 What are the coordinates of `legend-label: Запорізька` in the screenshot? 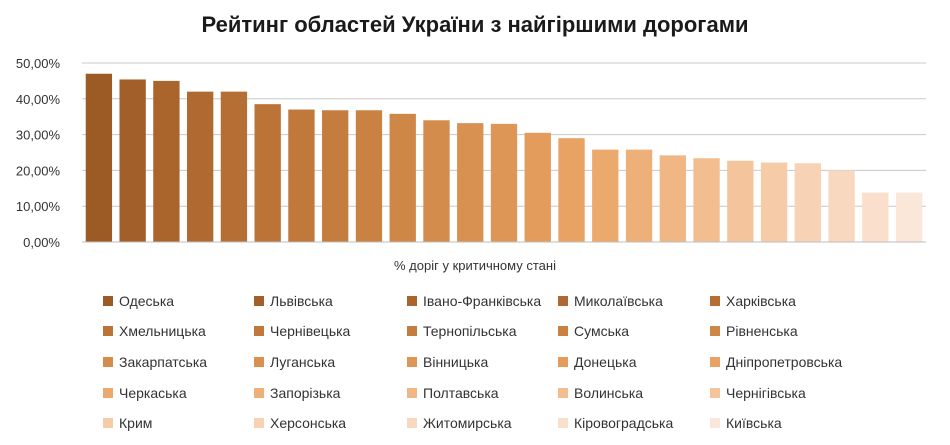 It's located at (305, 393).